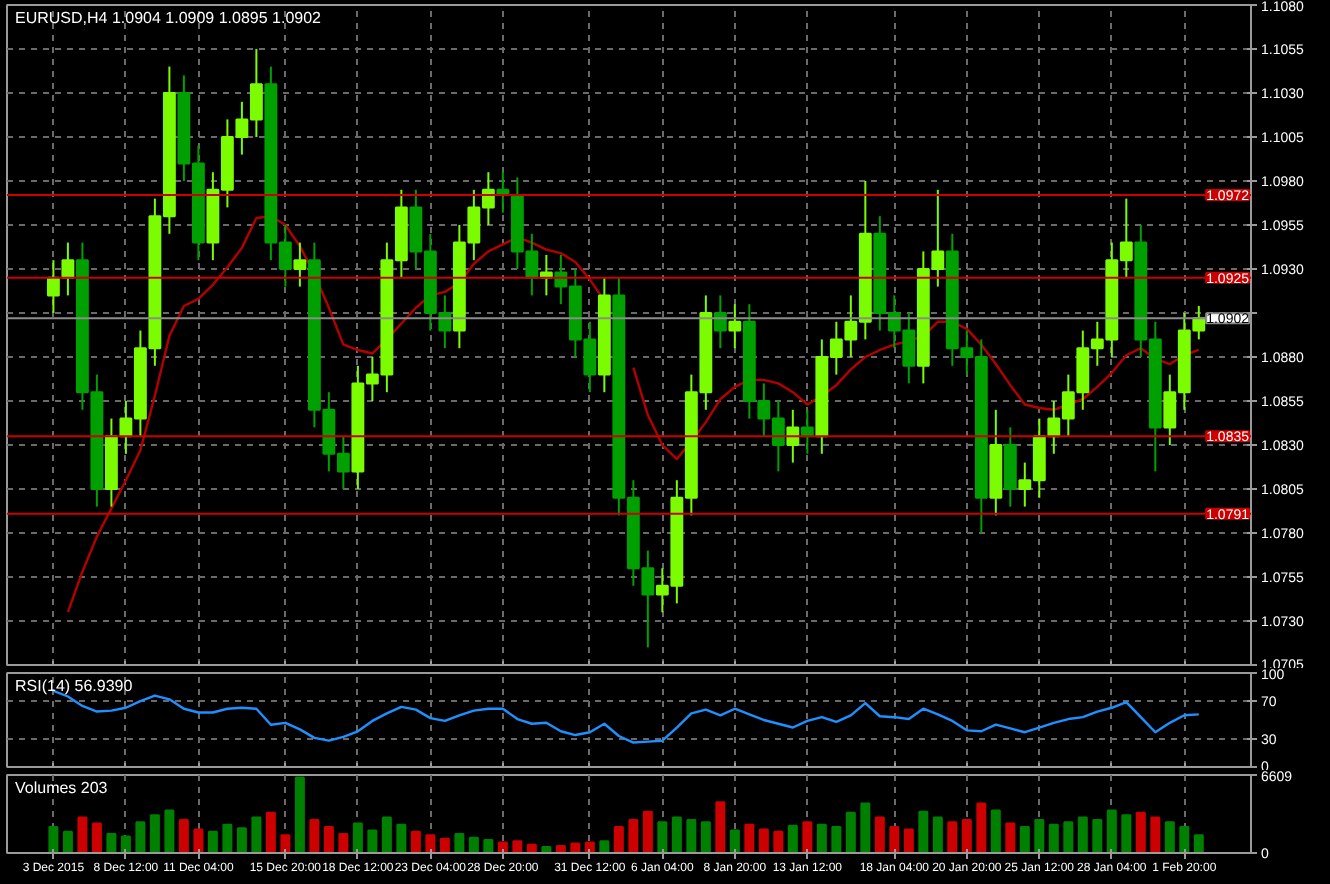 This screenshot has width=1330, height=884. Describe the element at coordinates (62, 788) in the screenshot. I see `chart-title: Volumes 203` at that location.